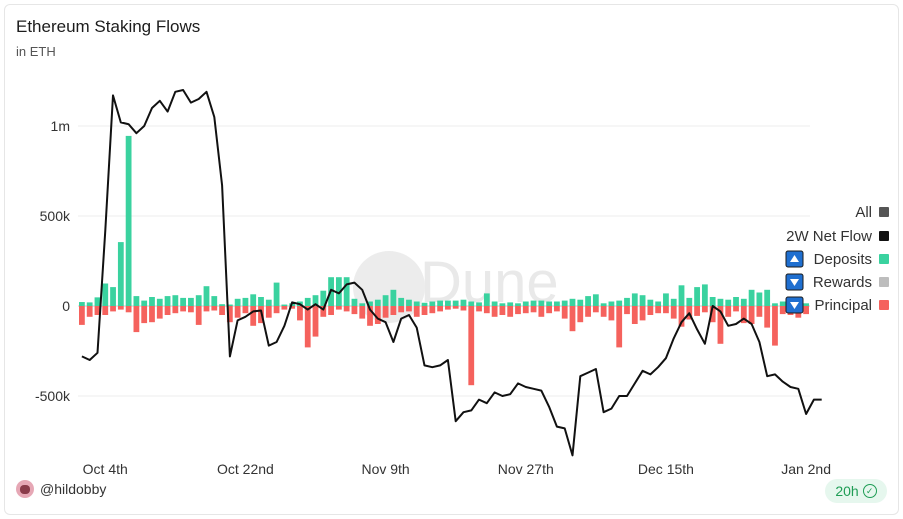  I want to click on refresh-badge: 20h ✓, so click(856, 491).